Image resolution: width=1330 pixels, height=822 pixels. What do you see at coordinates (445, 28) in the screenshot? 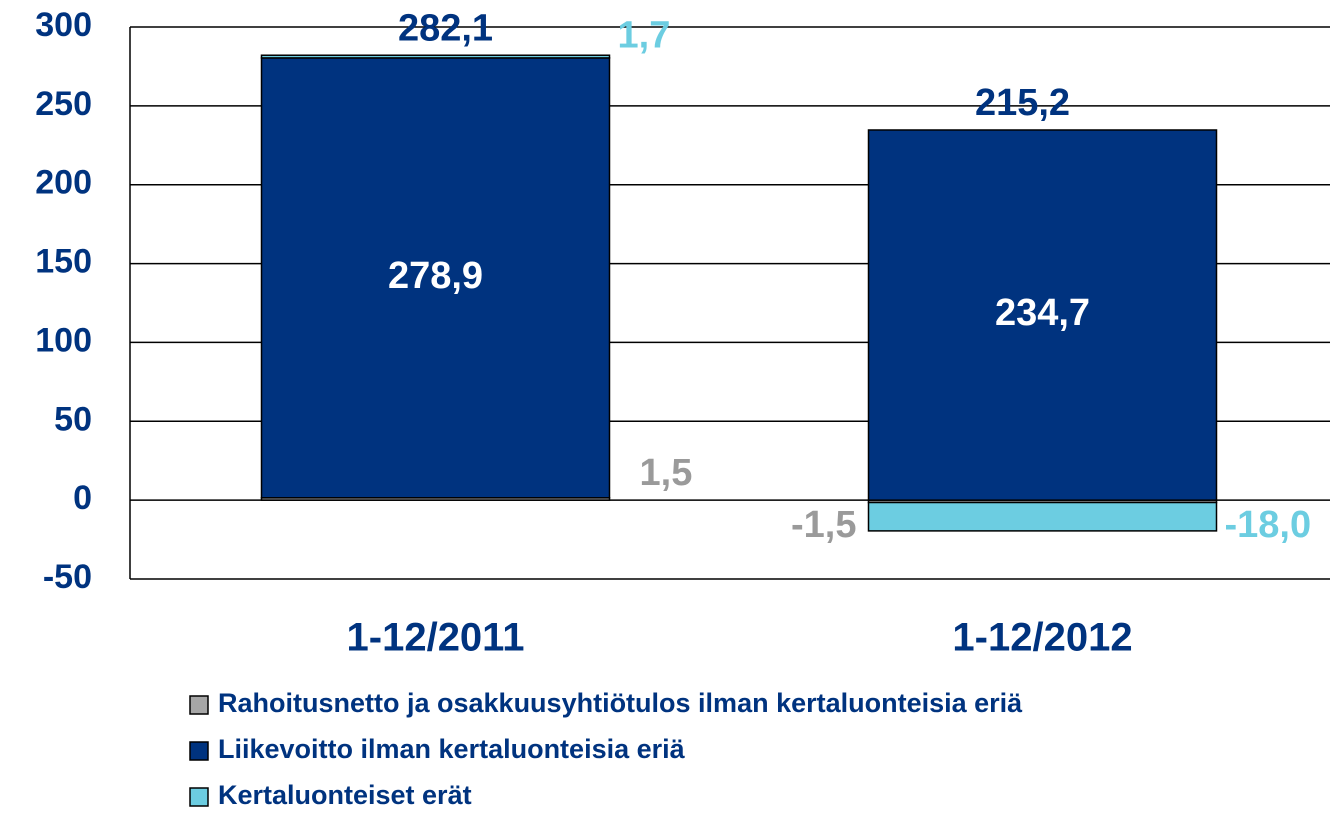
I see `total-label: 282,1` at bounding box center [445, 28].